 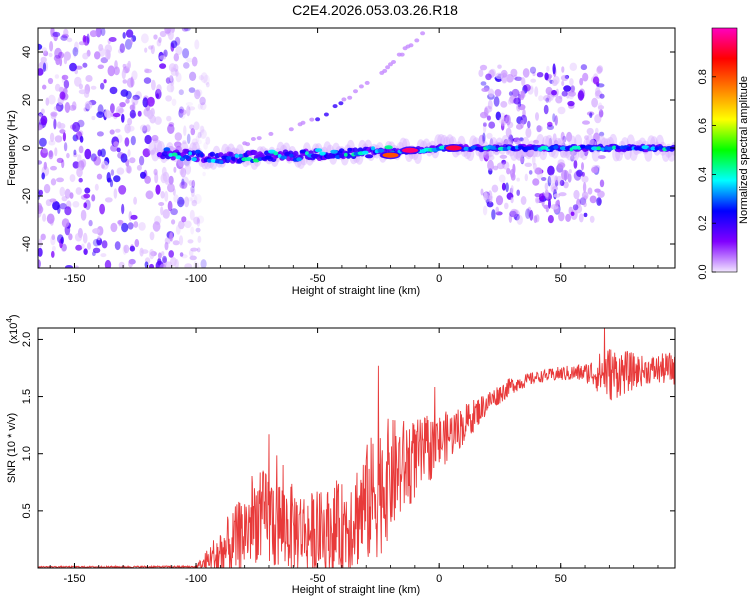 What do you see at coordinates (703, 174) in the screenshot?
I see `colorbar-tick-label: 0.4` at bounding box center [703, 174].